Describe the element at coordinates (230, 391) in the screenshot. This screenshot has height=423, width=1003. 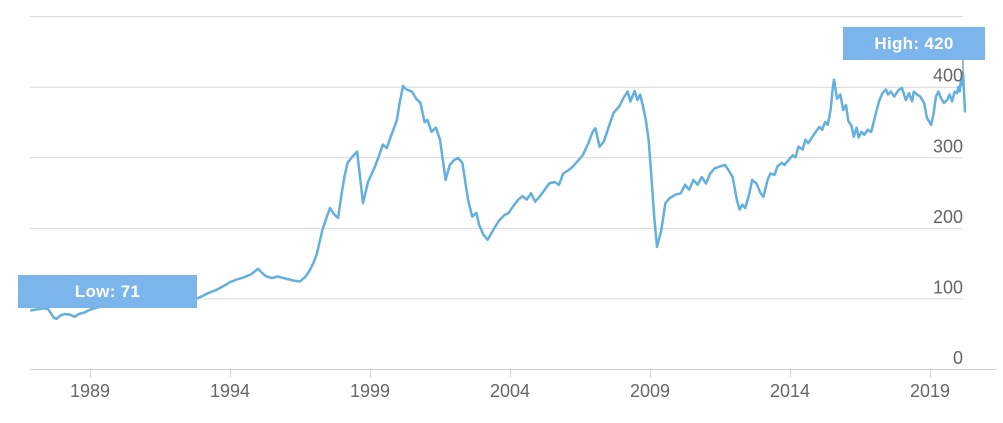
I see `x-tick-label-1994: 1994` at that location.